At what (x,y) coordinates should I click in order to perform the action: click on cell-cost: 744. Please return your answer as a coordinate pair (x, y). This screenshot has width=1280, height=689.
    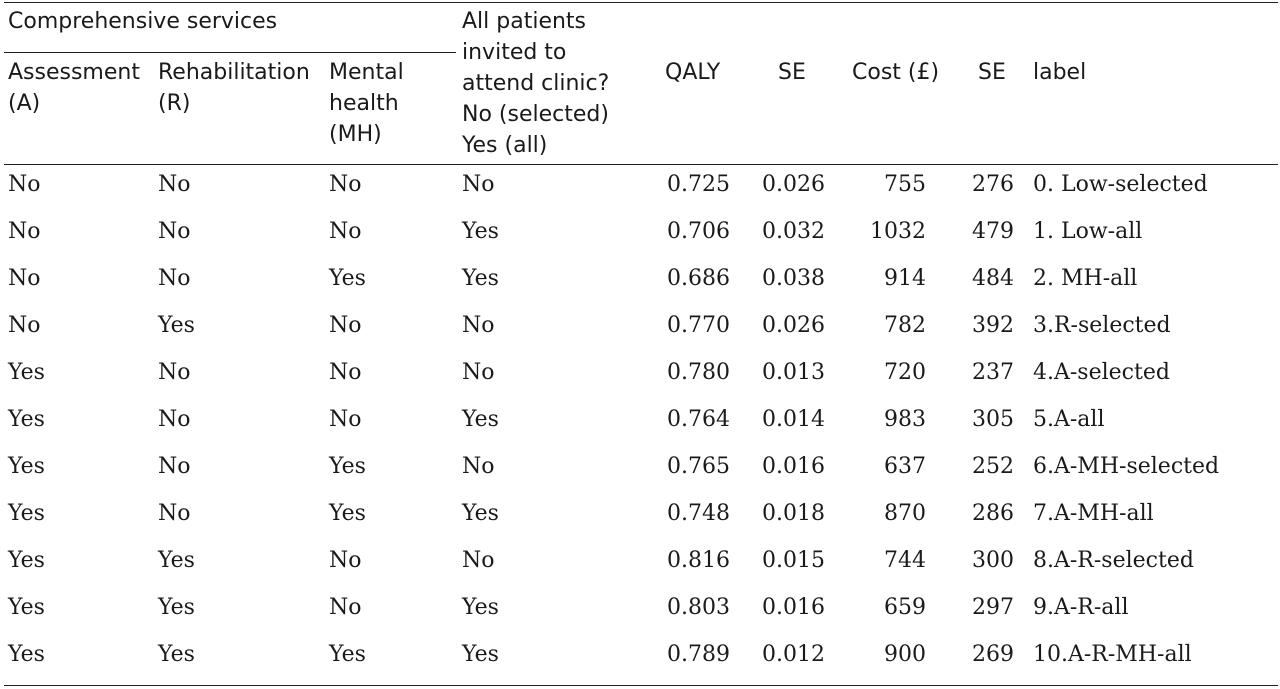
    Looking at the image, I should click on (905, 560).